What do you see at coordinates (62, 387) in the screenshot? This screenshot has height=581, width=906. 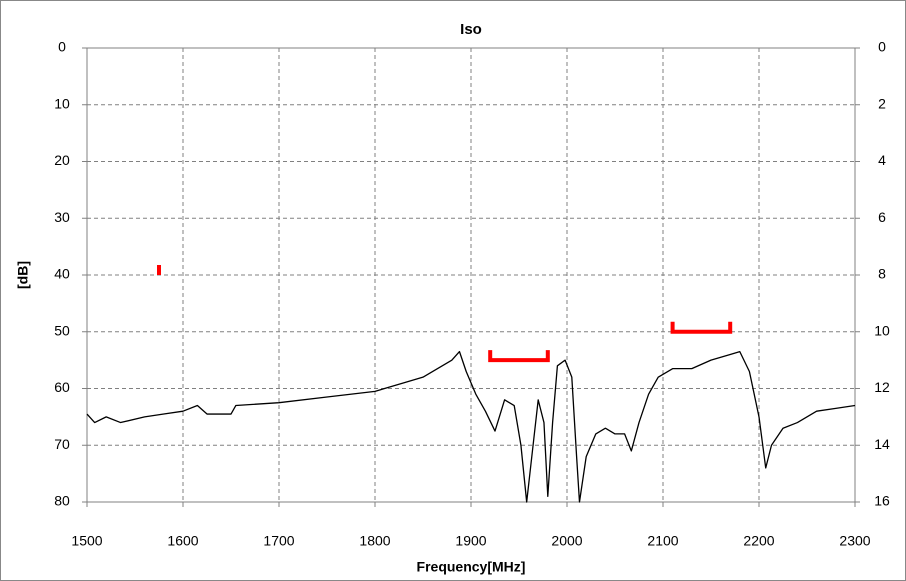 I see `y-tick-label: 60` at bounding box center [62, 387].